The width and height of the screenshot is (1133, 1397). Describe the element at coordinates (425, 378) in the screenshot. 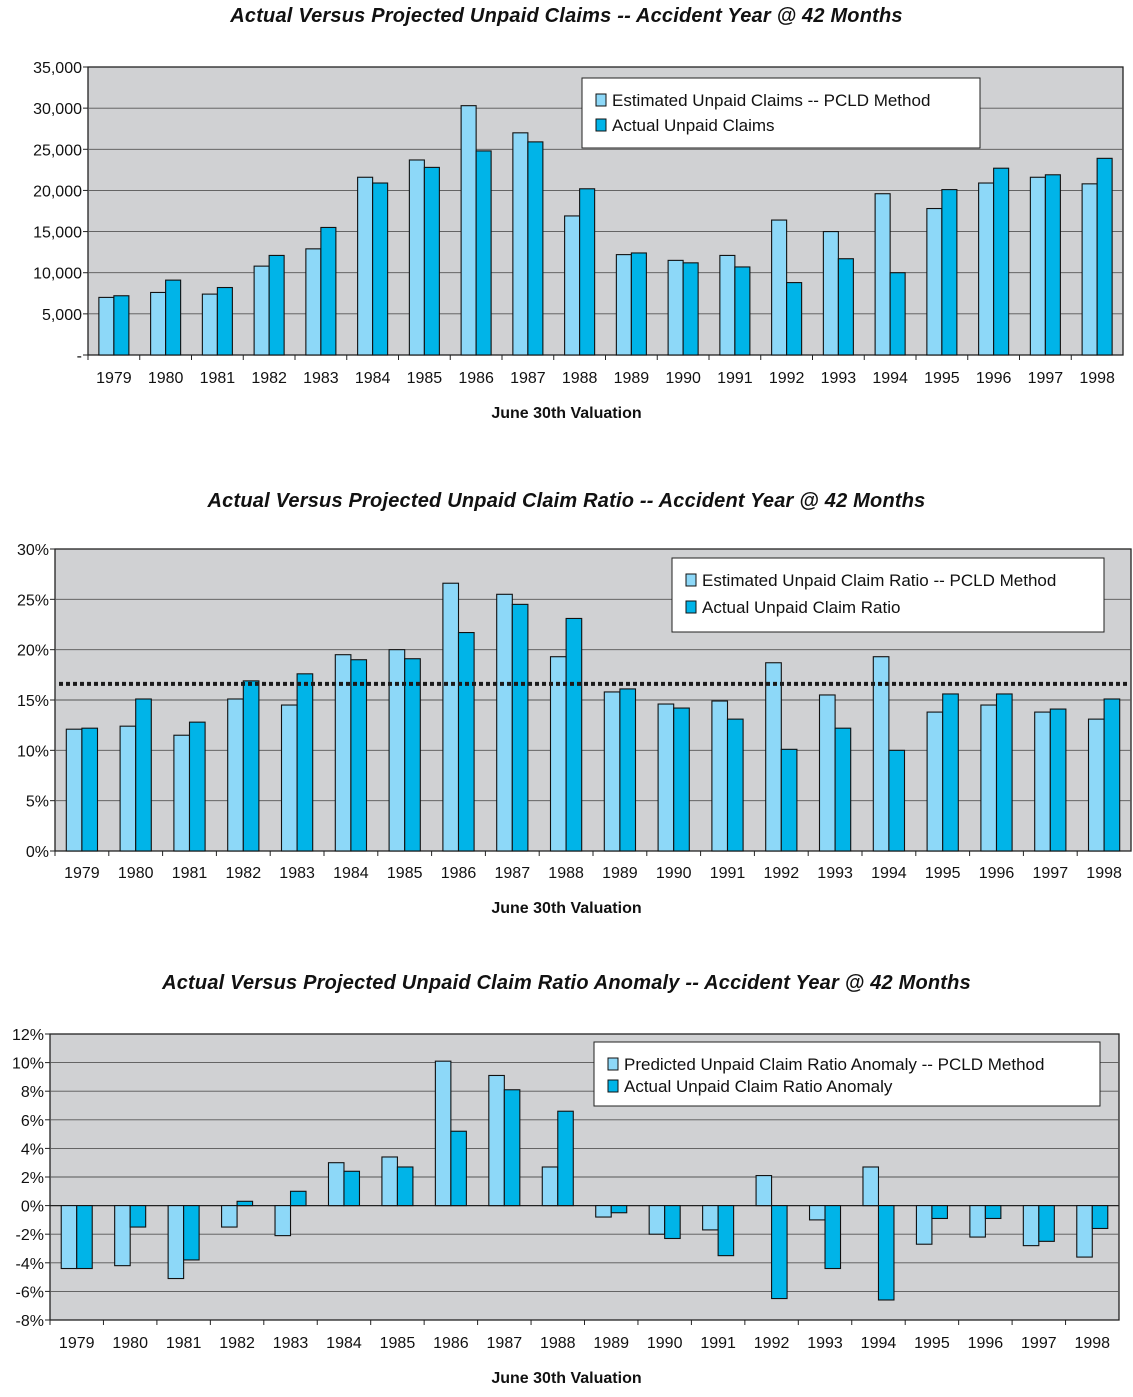

I see `x-tick-label: 1985` at that location.